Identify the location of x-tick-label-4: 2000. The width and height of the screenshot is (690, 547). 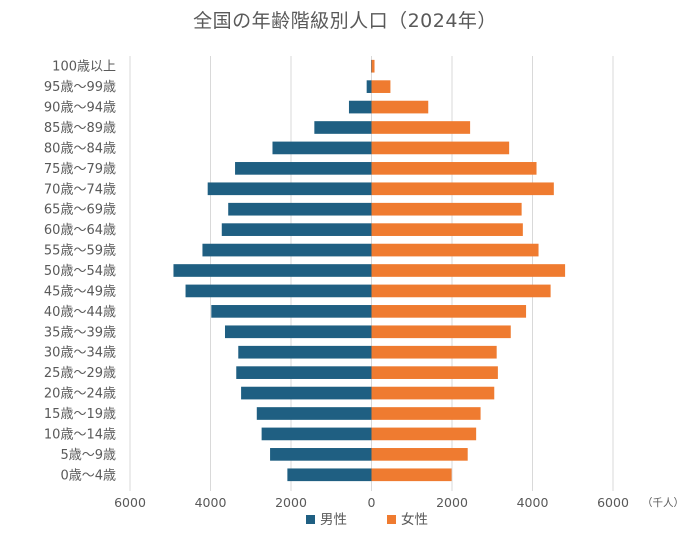
(452, 502).